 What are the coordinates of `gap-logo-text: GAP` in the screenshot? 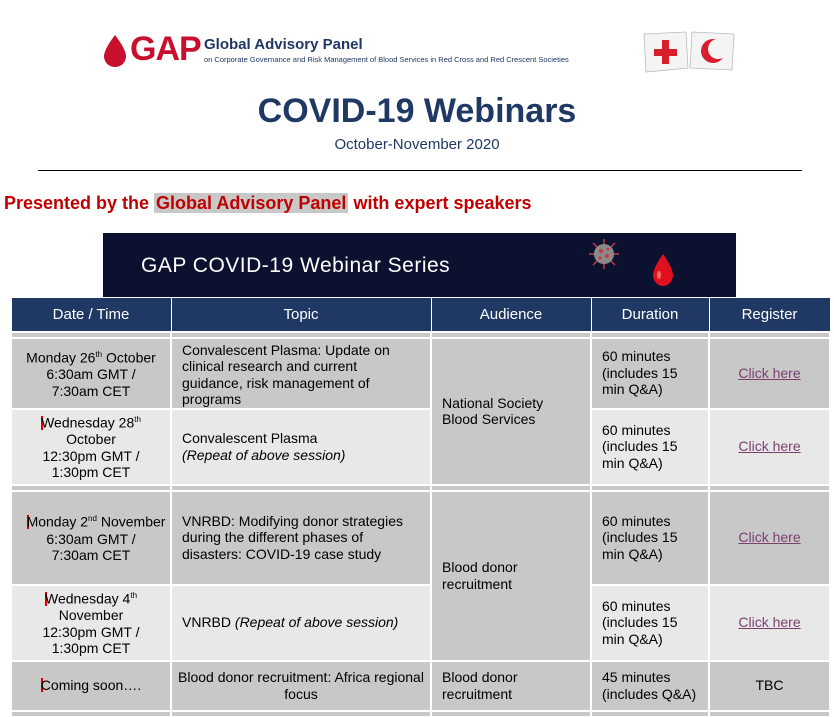 It's located at (166, 49).